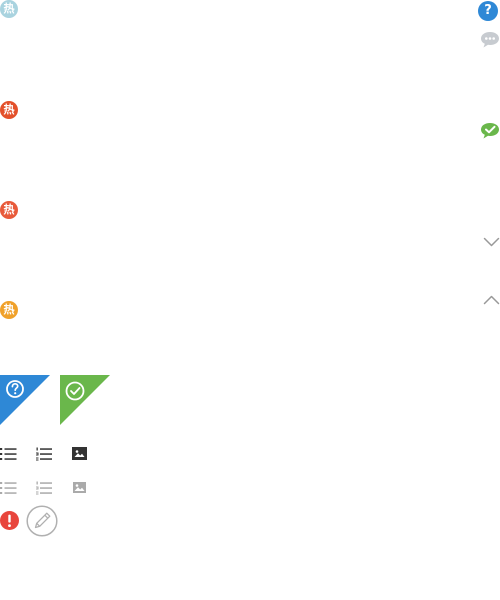 The height and width of the screenshot is (600, 500). I want to click on chevron-down-icon, so click(491, 242).